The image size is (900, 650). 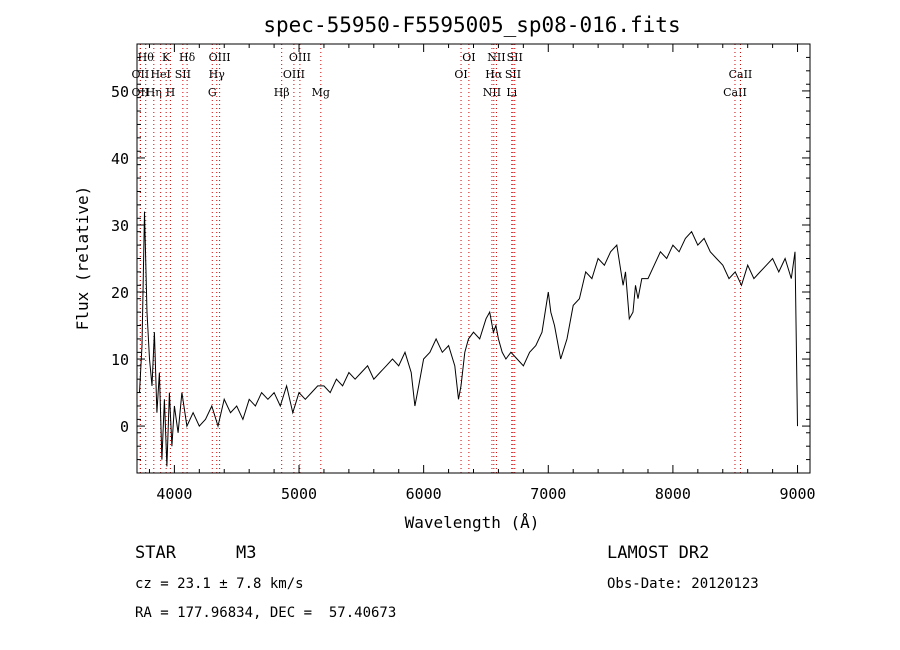 I want to click on object-class: STAR, so click(x=155, y=553).